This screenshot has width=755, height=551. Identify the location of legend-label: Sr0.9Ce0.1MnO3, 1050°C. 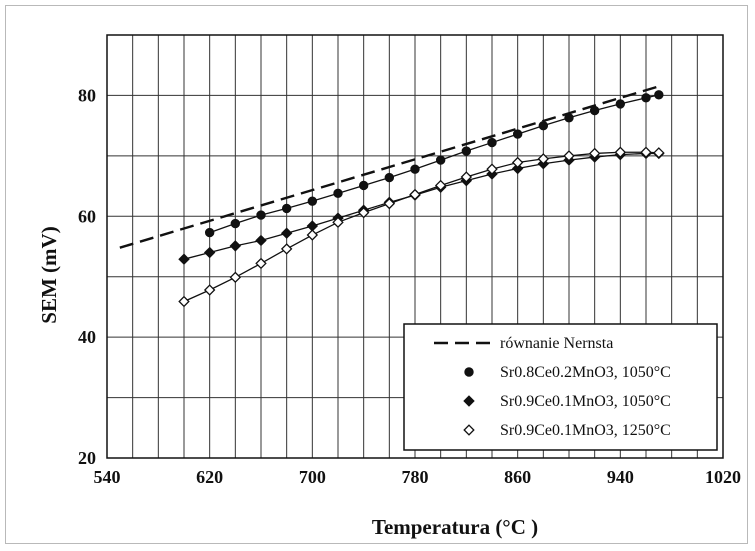
(585, 401).